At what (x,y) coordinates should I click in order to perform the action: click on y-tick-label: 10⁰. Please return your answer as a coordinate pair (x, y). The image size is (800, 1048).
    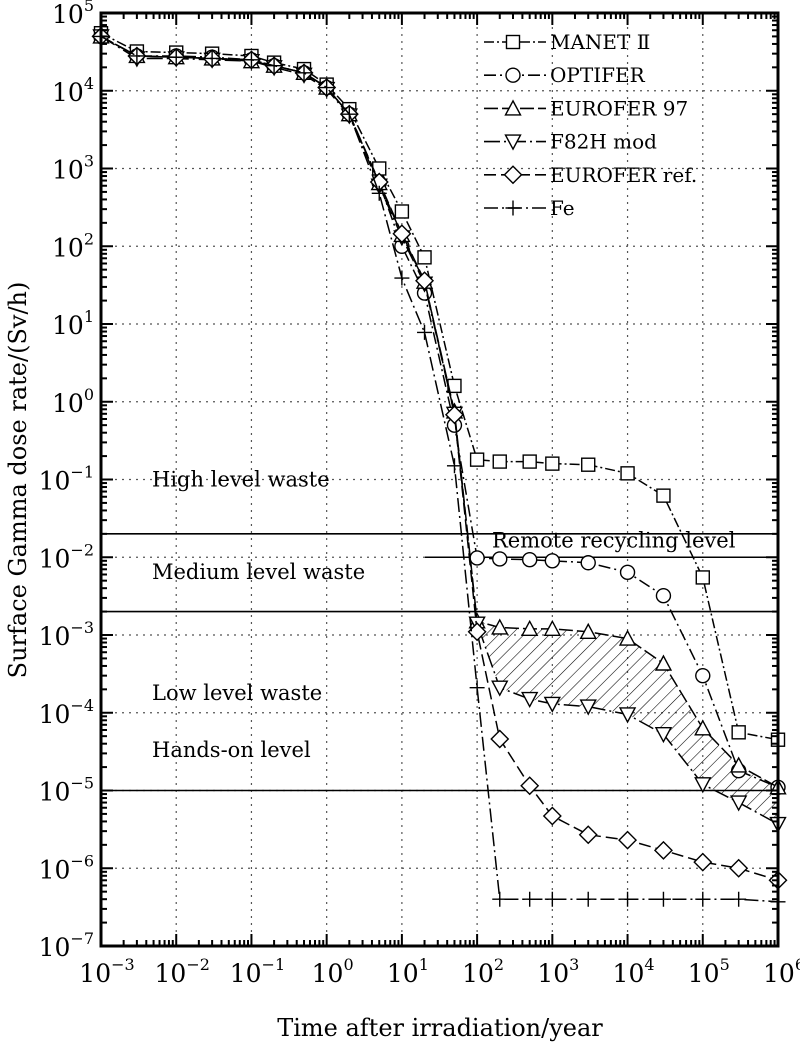
    Looking at the image, I should click on (73, 401).